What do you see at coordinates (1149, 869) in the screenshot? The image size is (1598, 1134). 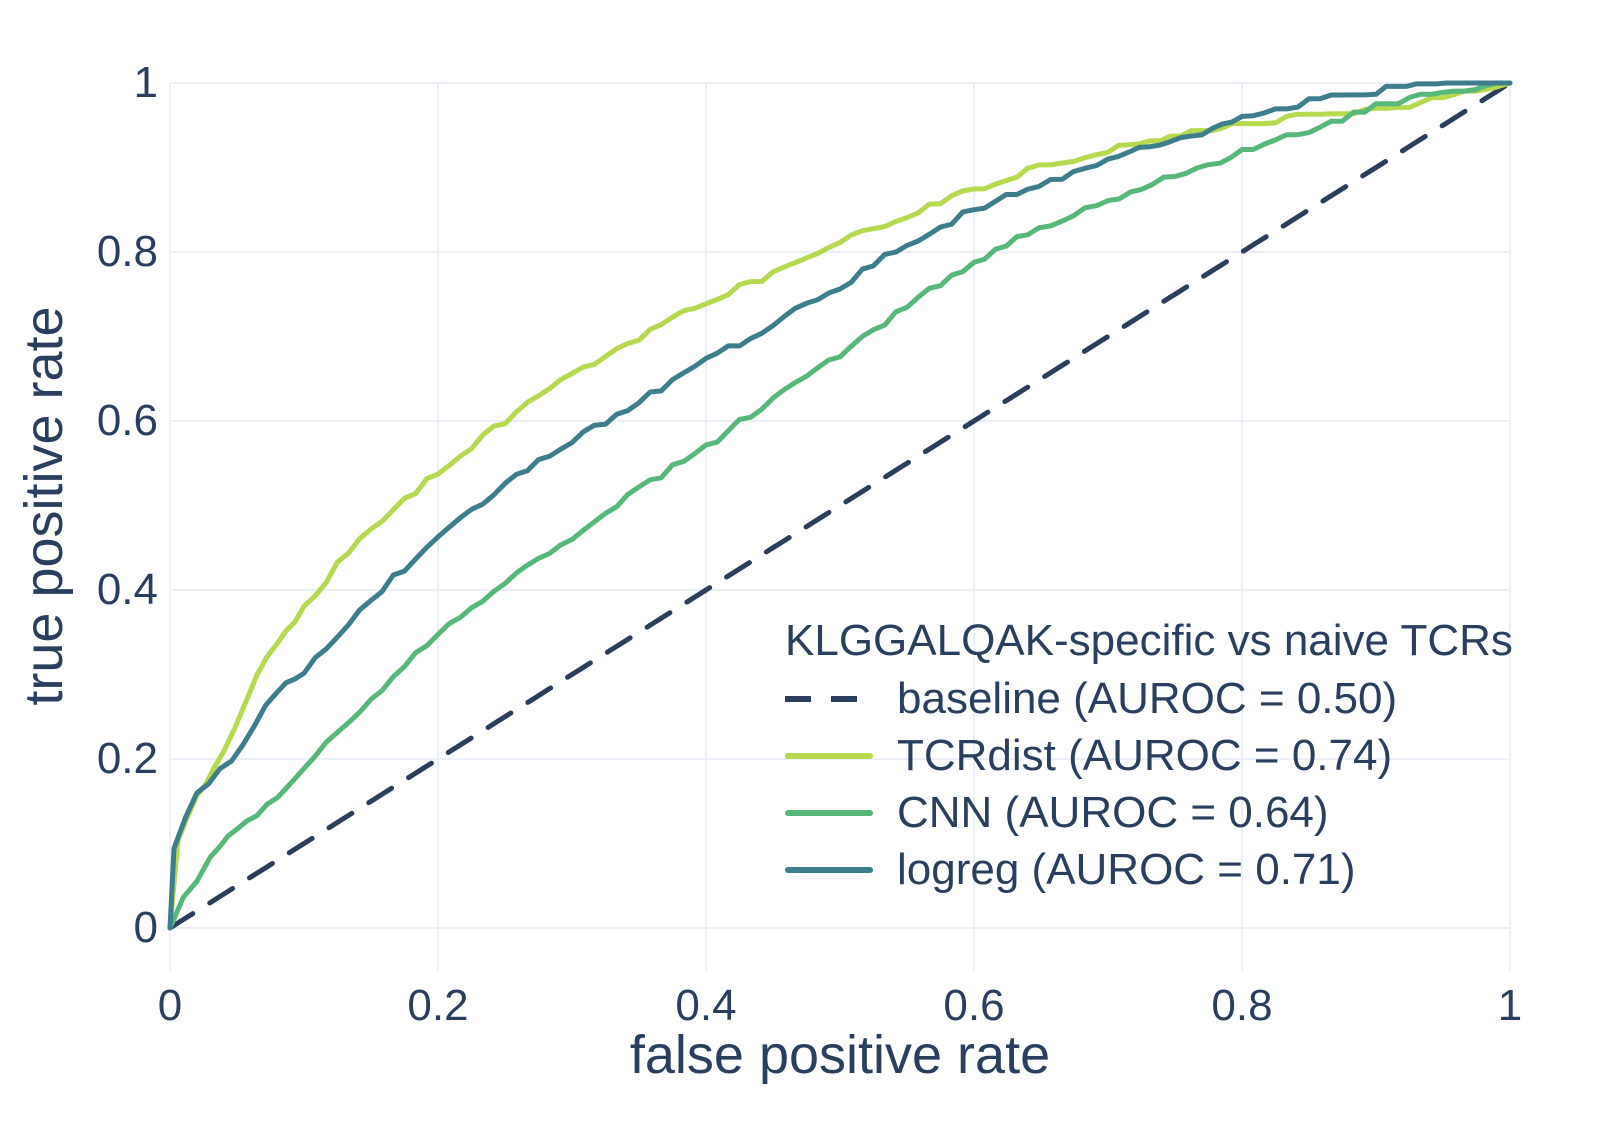 I see `legend-item-logreg: logreg (AUROC = 0.71)` at bounding box center [1149, 869].